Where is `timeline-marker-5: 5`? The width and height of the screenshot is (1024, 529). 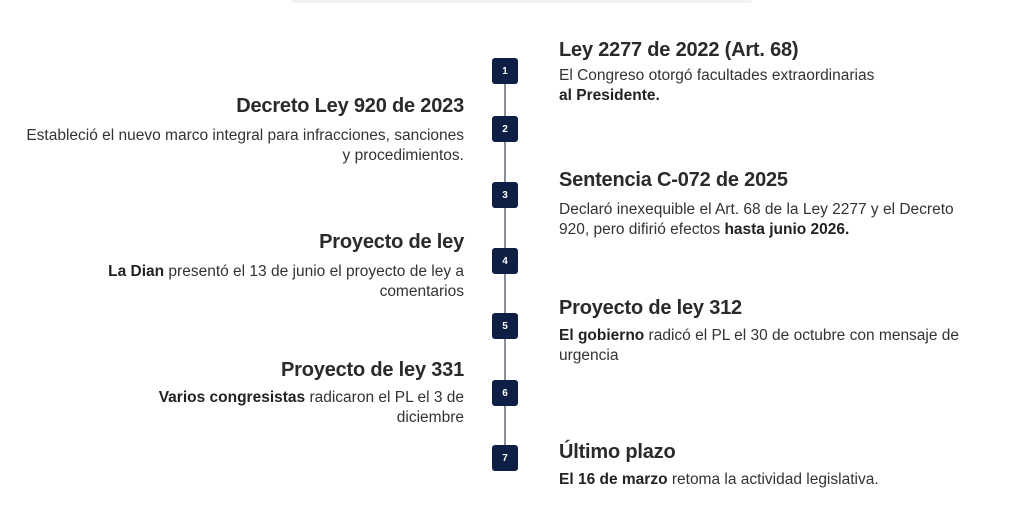
timeline-marker-5: 5 is located at coordinates (505, 326).